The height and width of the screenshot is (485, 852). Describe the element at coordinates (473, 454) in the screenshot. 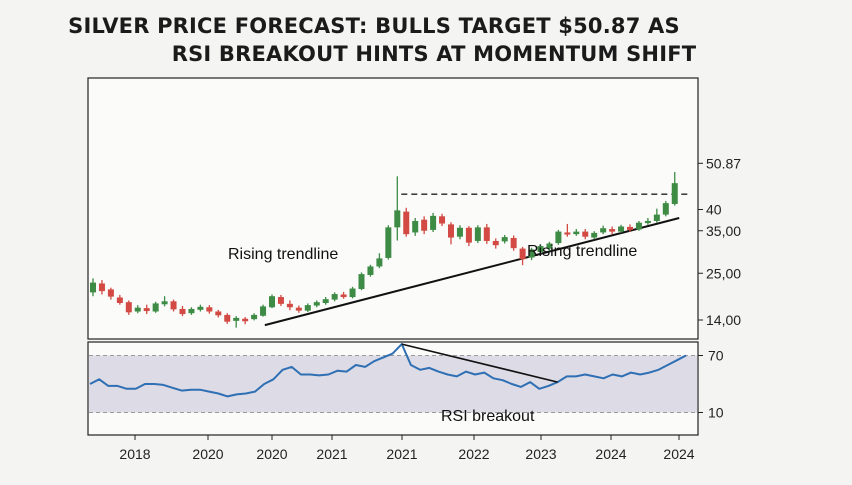

I see `x-tick-label-5: 2022` at that location.